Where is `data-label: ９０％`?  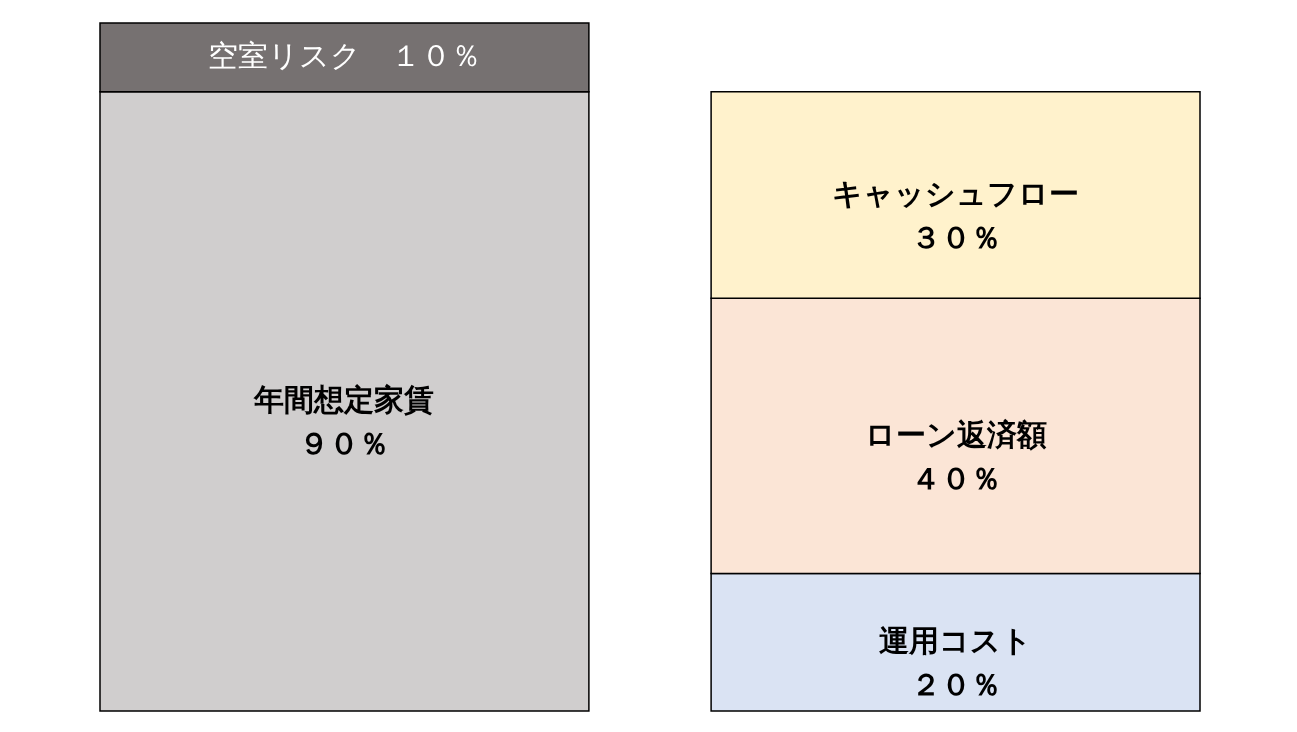
data-label: ９０％ is located at coordinates (344, 444).